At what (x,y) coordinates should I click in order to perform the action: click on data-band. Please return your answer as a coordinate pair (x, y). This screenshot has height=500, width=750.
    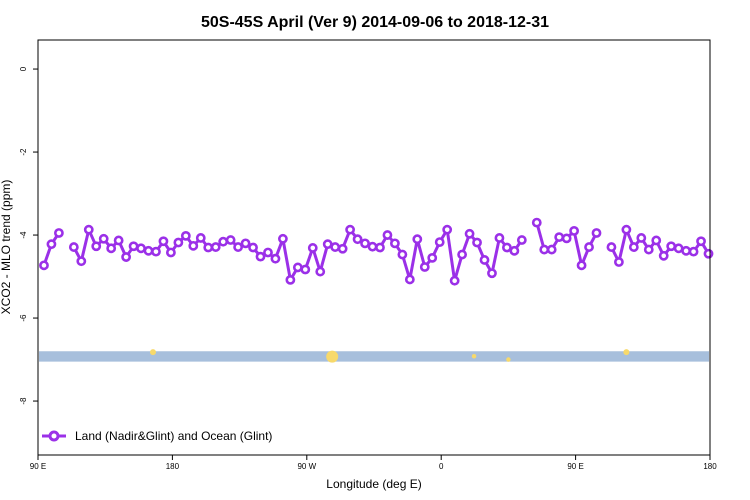
    Looking at the image, I should click on (374, 356).